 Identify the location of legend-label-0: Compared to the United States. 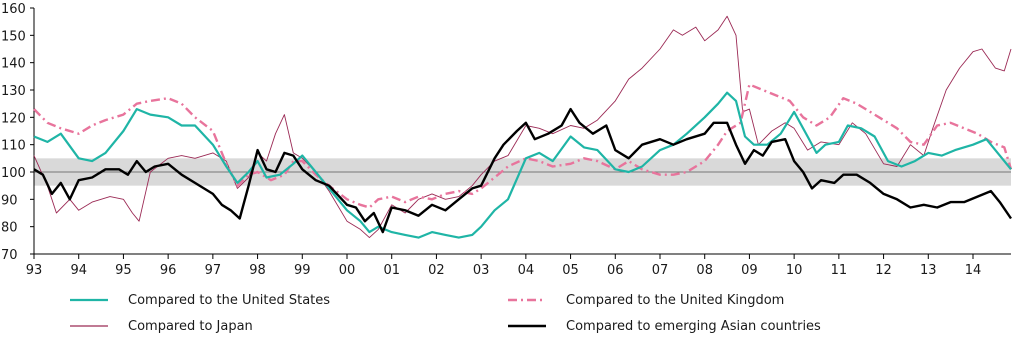
(229, 300).